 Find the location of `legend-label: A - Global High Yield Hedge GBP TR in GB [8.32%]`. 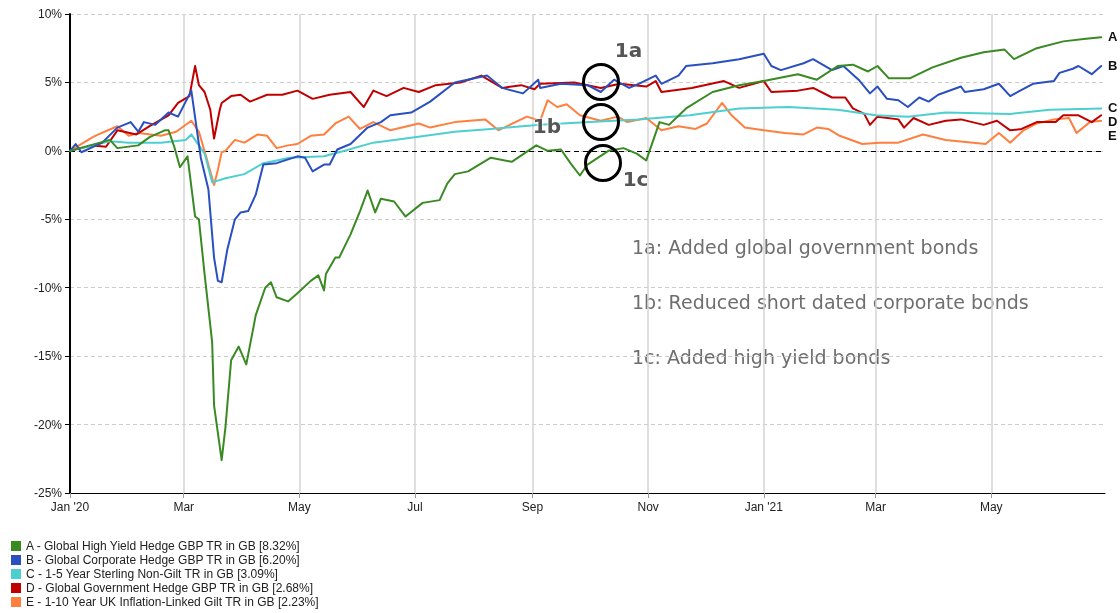

legend-label: A - Global High Yield Hedge GBP TR in GB [8.32%] is located at coordinates (163, 546).